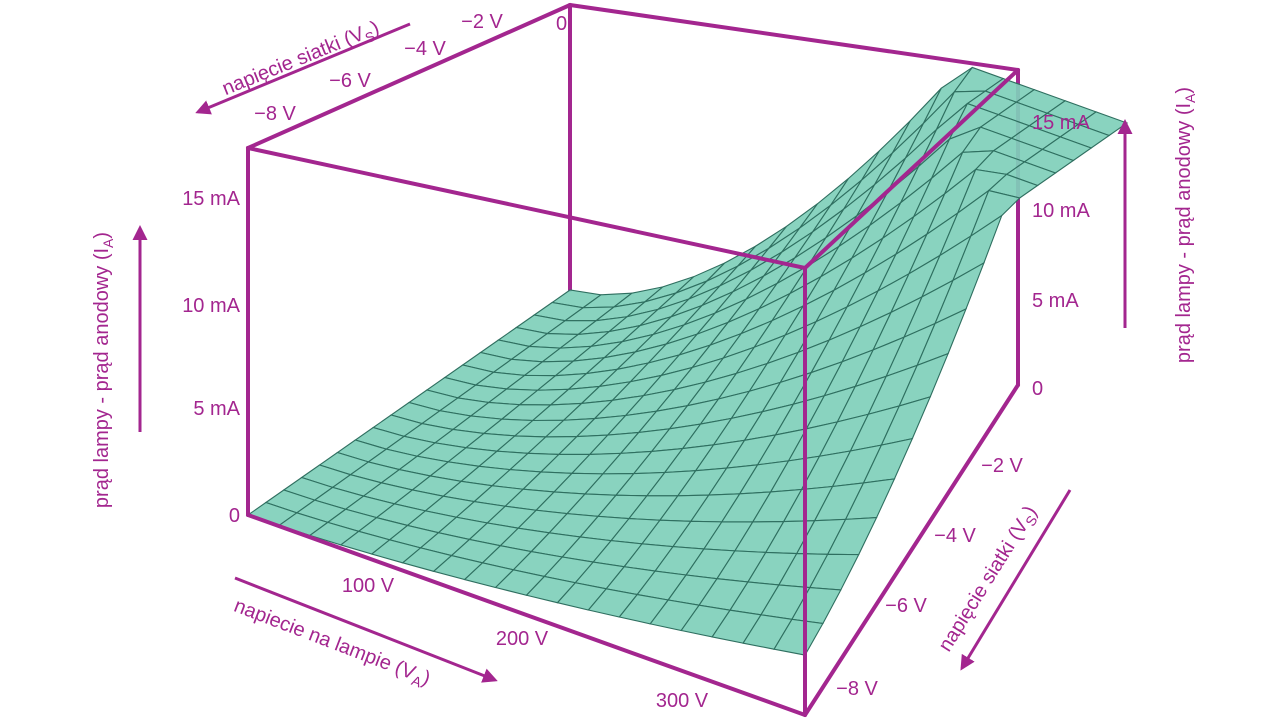  I want to click on tick-label: 200 V, so click(522, 639).